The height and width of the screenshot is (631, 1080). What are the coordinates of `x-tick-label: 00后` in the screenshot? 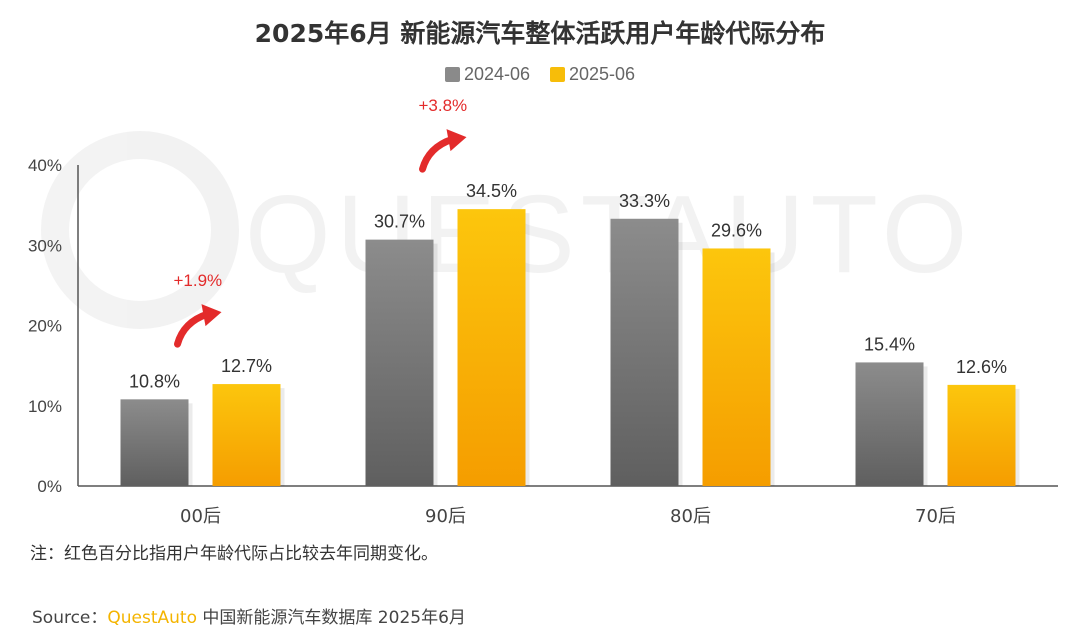 It's located at (200, 516).